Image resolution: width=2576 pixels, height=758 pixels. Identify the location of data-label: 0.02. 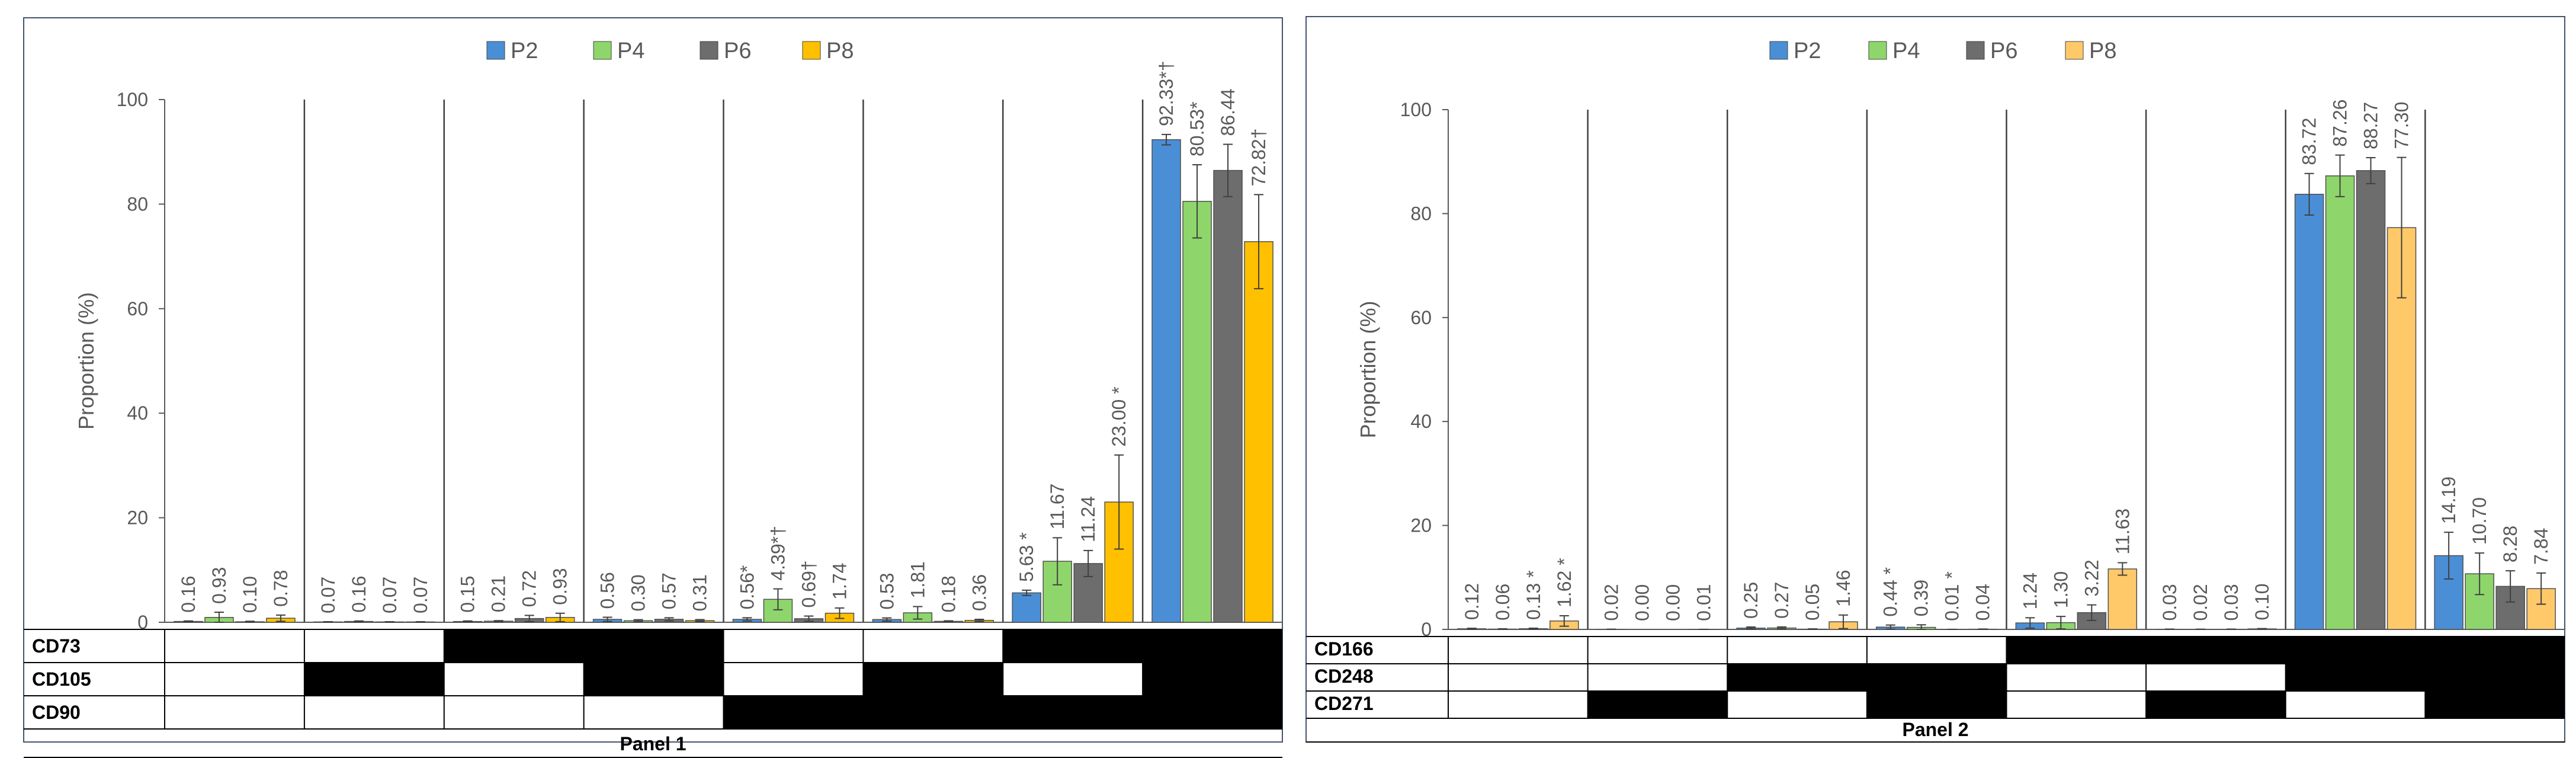
(2200, 602).